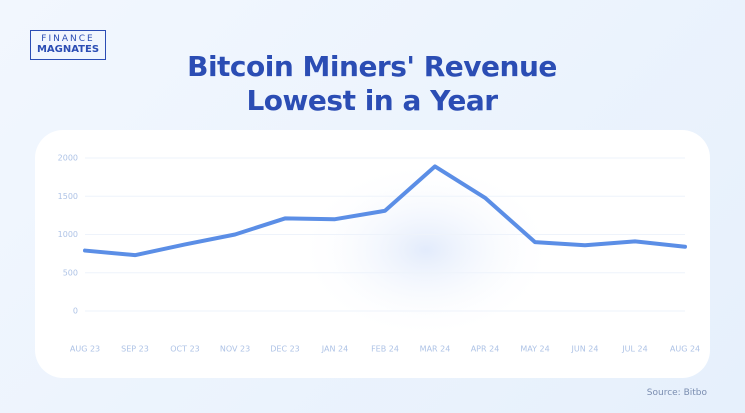 The width and height of the screenshot is (745, 413). What do you see at coordinates (68, 49) in the screenshot?
I see `logo-text: MAGNATES` at bounding box center [68, 49].